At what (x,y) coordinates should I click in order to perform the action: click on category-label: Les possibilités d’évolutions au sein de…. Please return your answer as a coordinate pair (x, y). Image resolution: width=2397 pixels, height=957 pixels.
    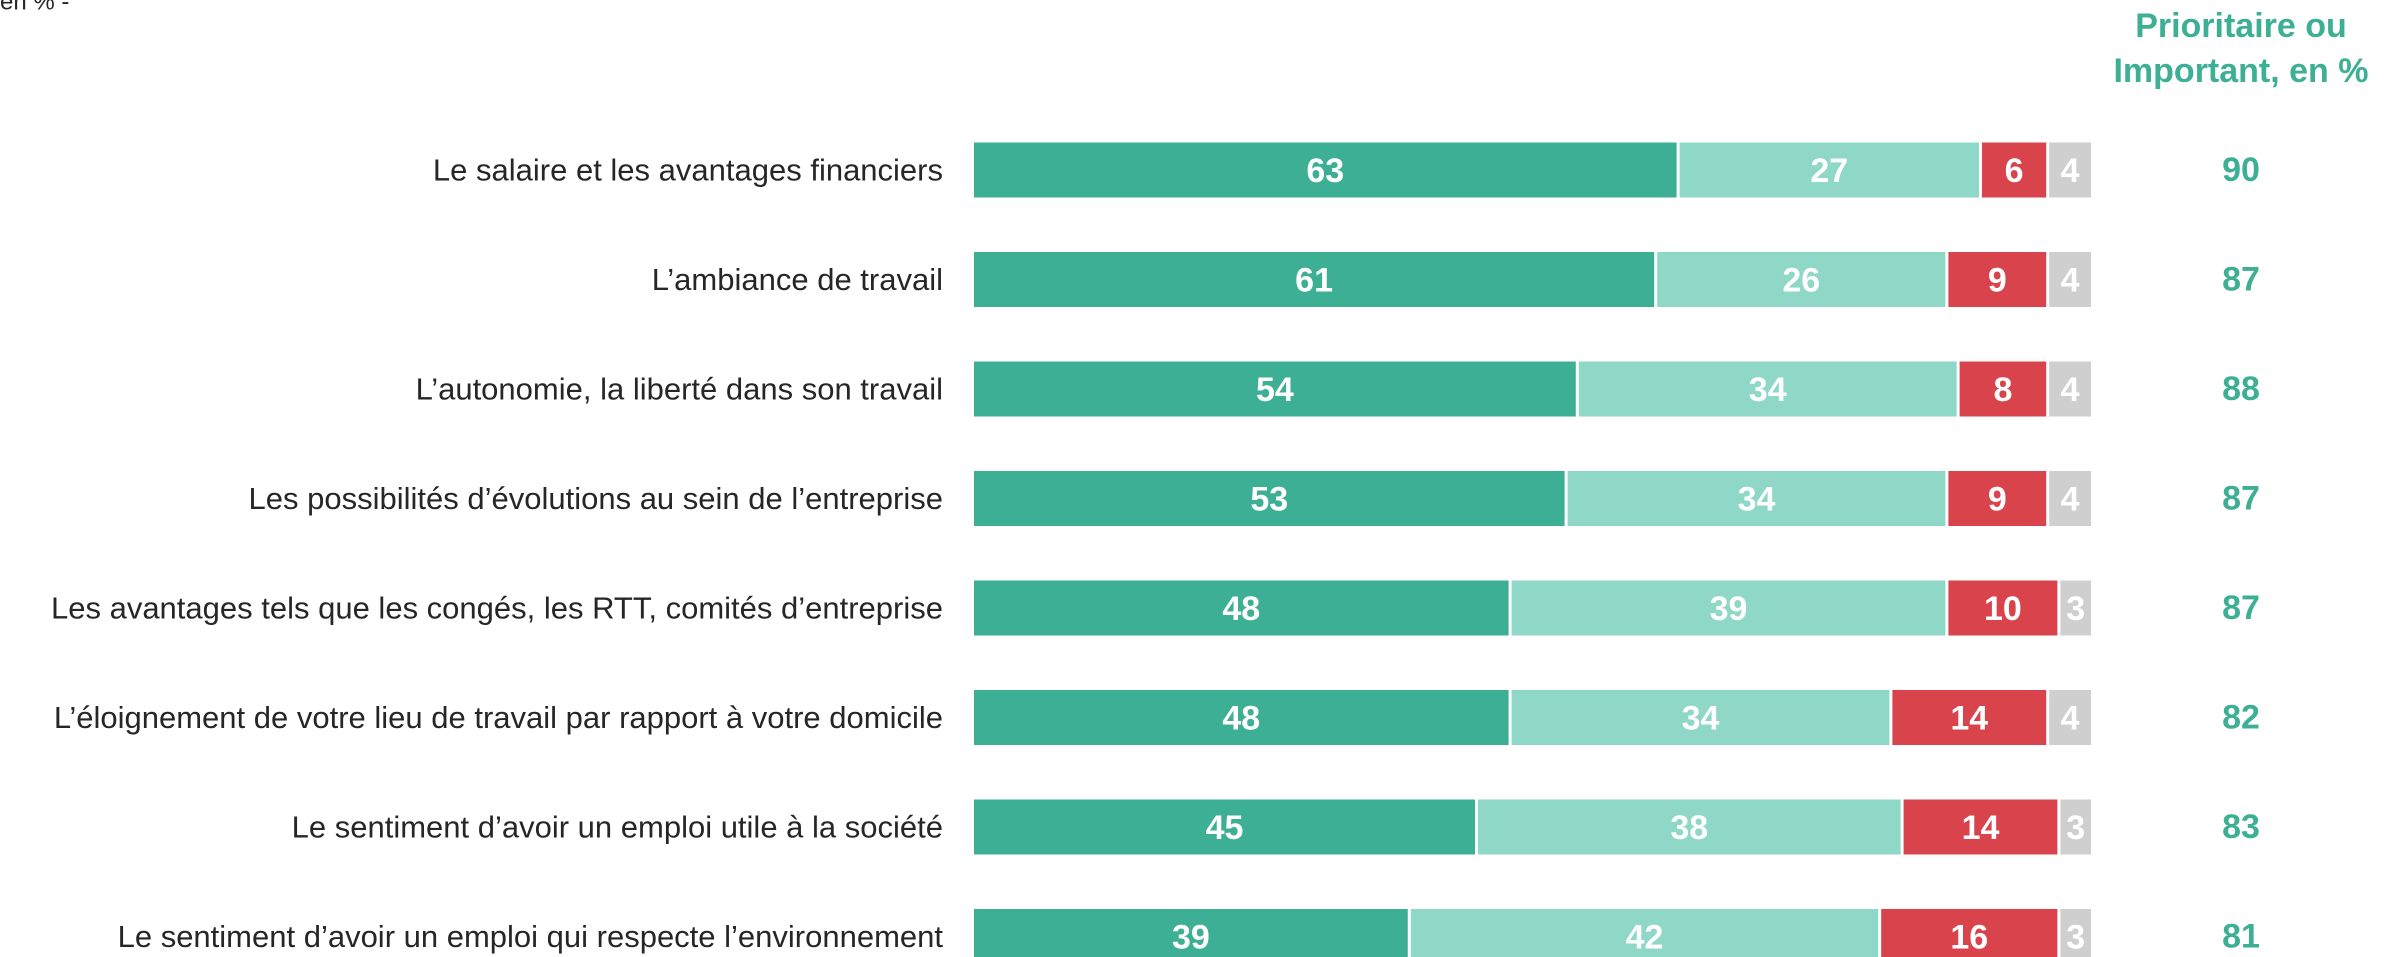
    Looking at the image, I should click on (596, 498).